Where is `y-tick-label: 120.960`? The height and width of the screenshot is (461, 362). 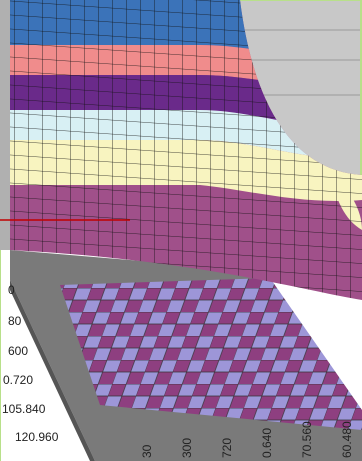
y-tick-label: 120.960 is located at coordinates (37, 437).